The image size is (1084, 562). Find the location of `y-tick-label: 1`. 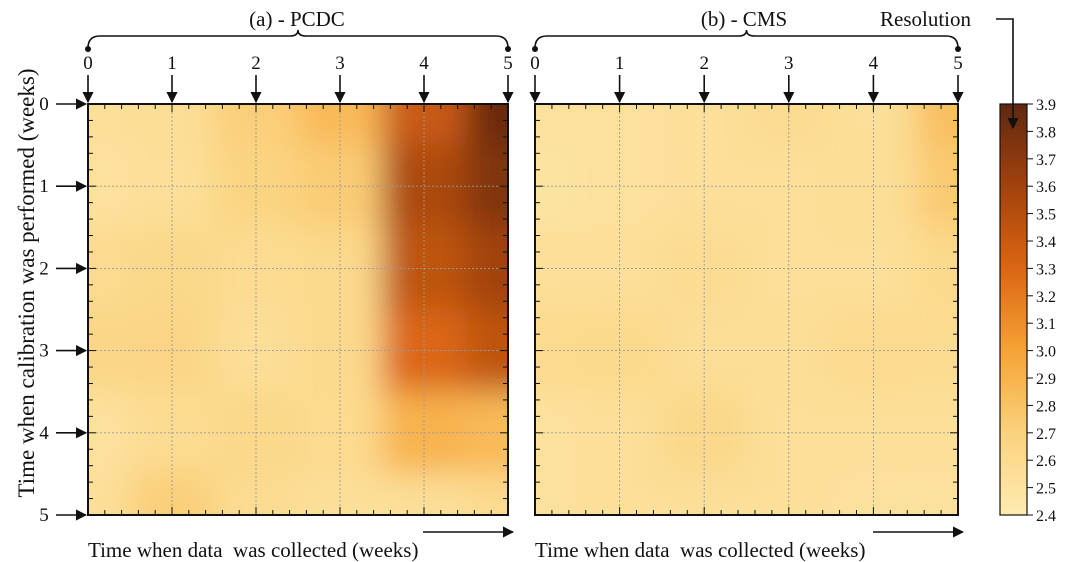

y-tick-label: 1 is located at coordinates (44, 186).